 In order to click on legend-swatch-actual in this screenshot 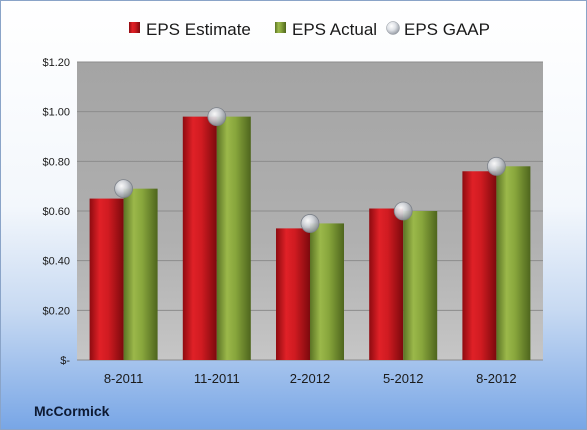, I will do `click(280, 27)`.